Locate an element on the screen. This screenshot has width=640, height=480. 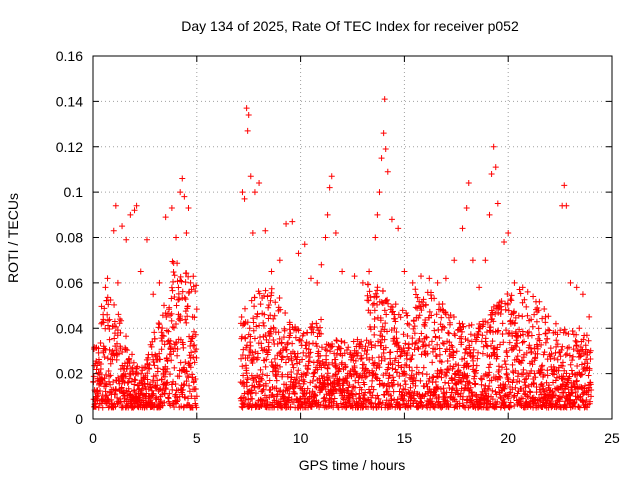
y-tick-label: 0.02 is located at coordinates (69, 374).